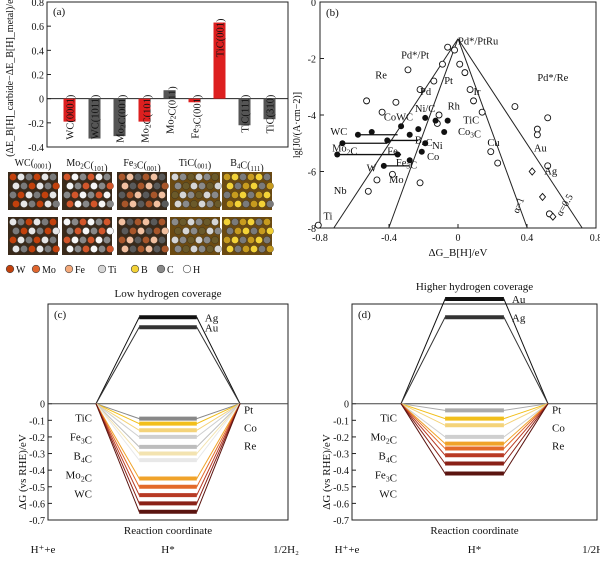 The image size is (600, 563). What do you see at coordinates (168, 360) in the screenshot?
I see `series-line` at bounding box center [168, 360].